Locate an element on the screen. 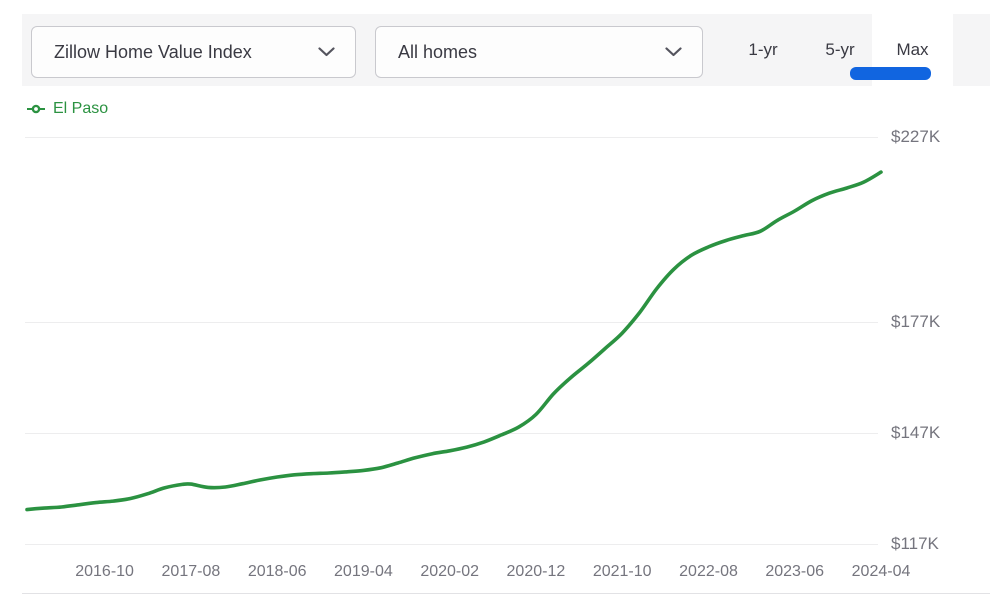  legend-series-label: El Paso is located at coordinates (81, 108).